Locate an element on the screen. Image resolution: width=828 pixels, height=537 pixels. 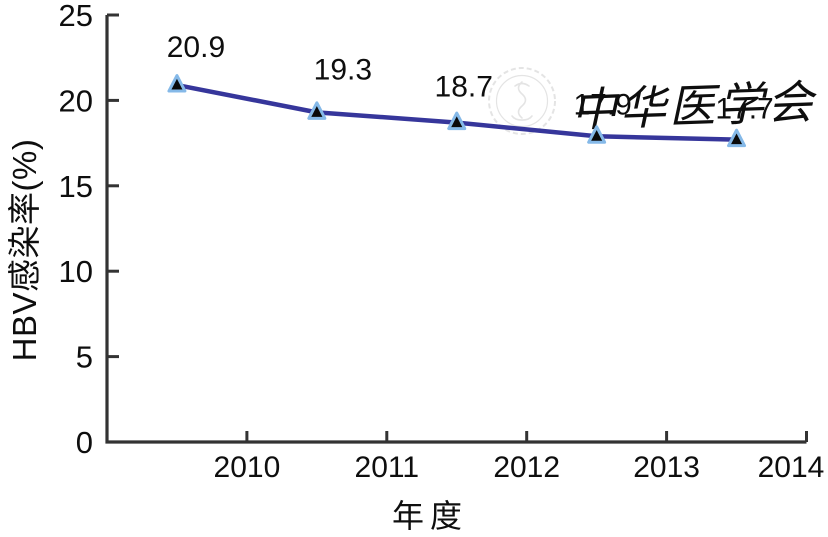
watermark-seal is located at coordinates (522, 101).